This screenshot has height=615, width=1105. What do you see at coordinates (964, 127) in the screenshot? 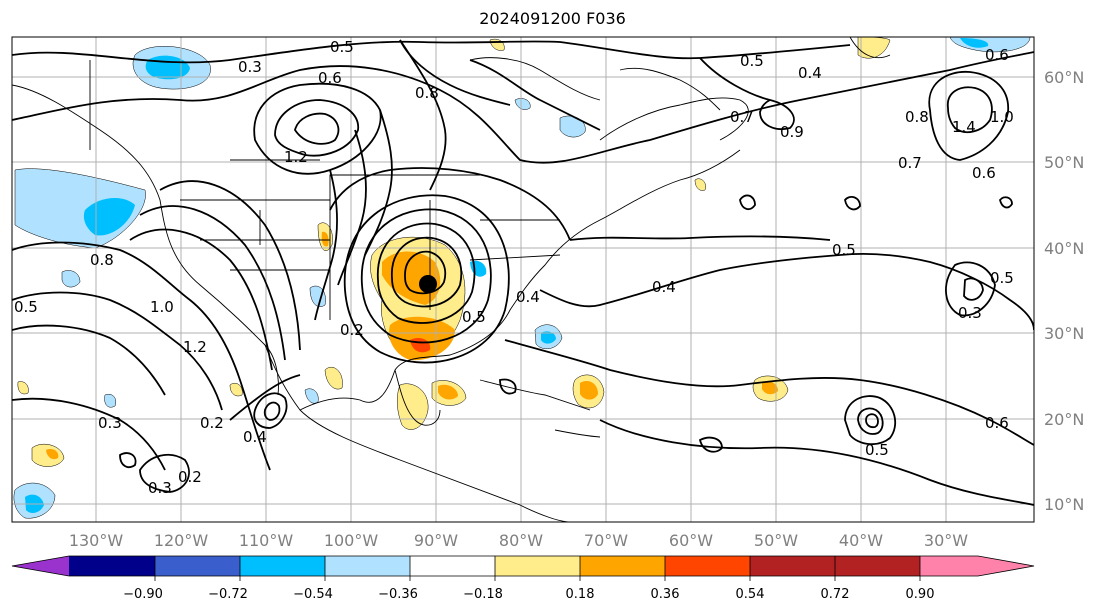
I see `contour-label: 1.4` at bounding box center [964, 127].